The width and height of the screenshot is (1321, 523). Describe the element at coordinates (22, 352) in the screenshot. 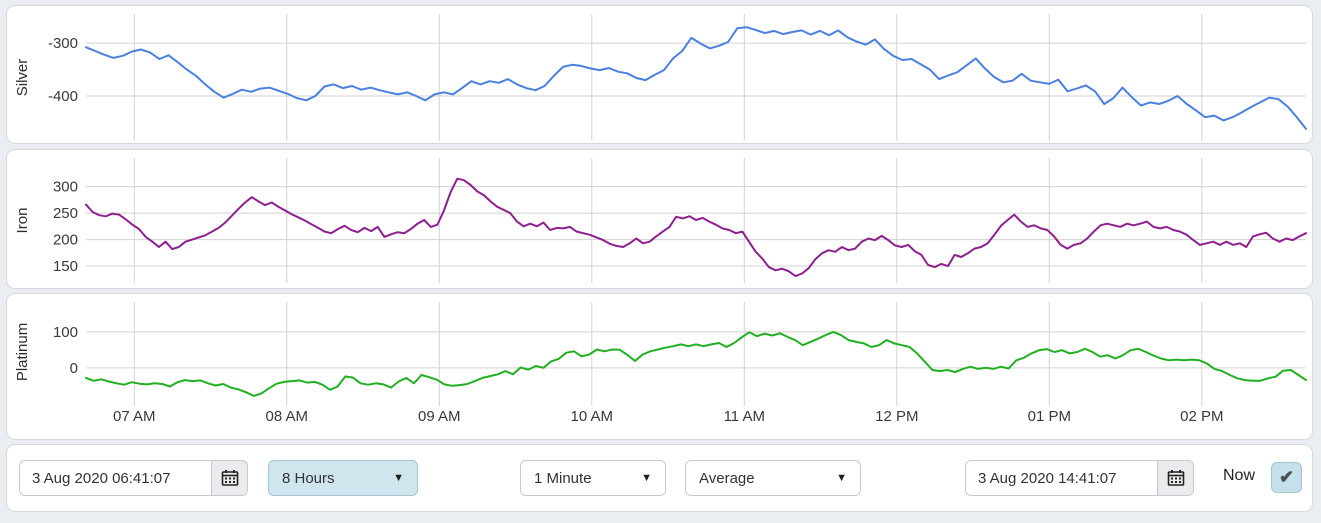

I see `svg-text: Platinum` at that location.